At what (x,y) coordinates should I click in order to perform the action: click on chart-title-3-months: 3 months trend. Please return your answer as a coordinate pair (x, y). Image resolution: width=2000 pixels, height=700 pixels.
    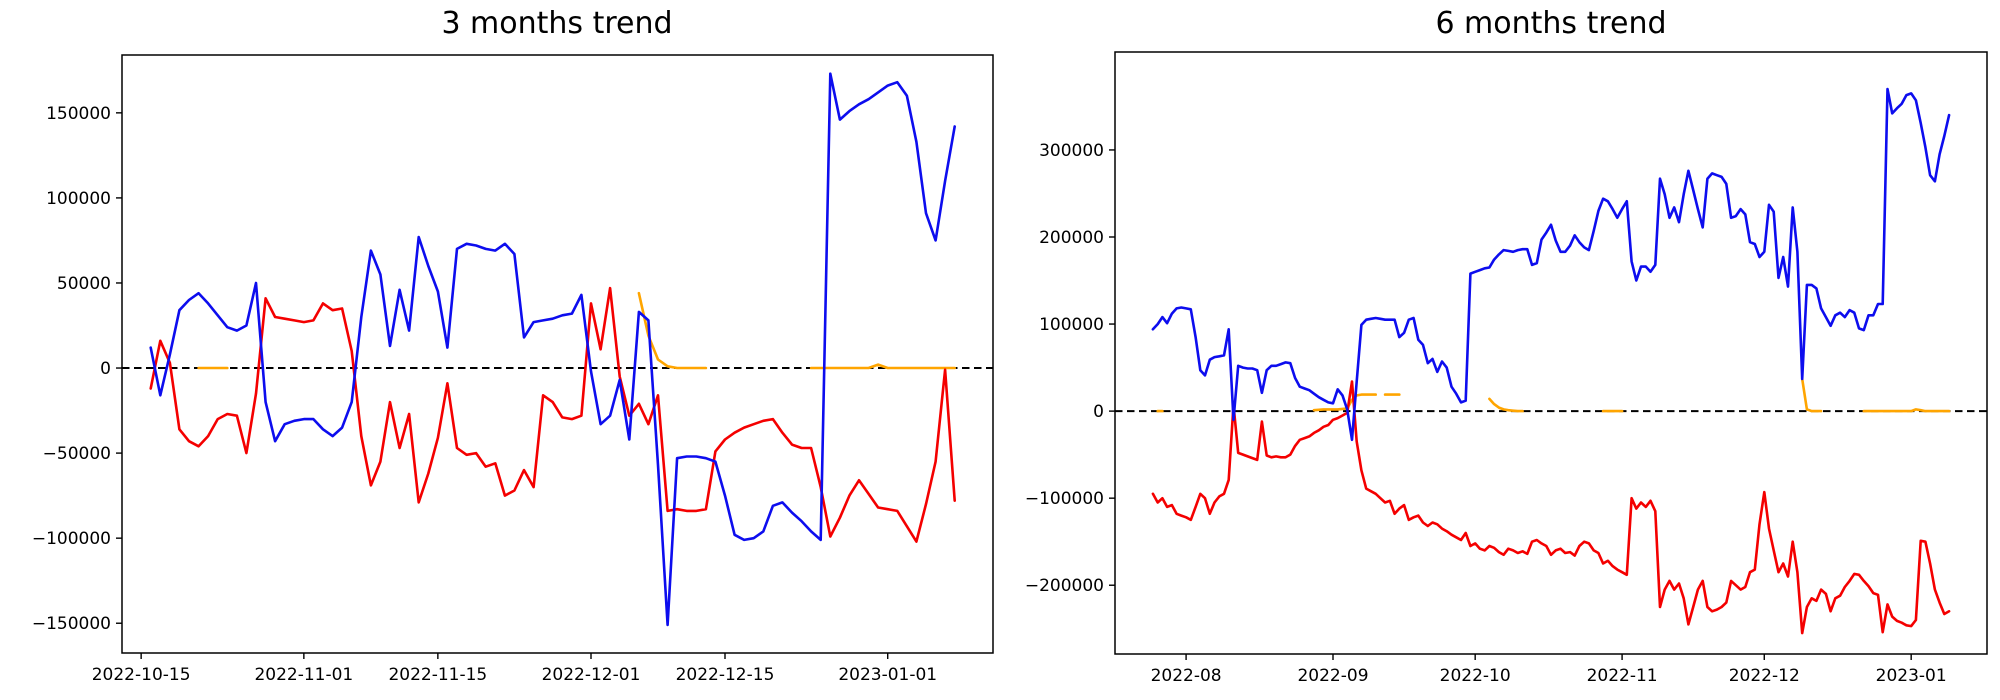
    Looking at the image, I should click on (556, 23).